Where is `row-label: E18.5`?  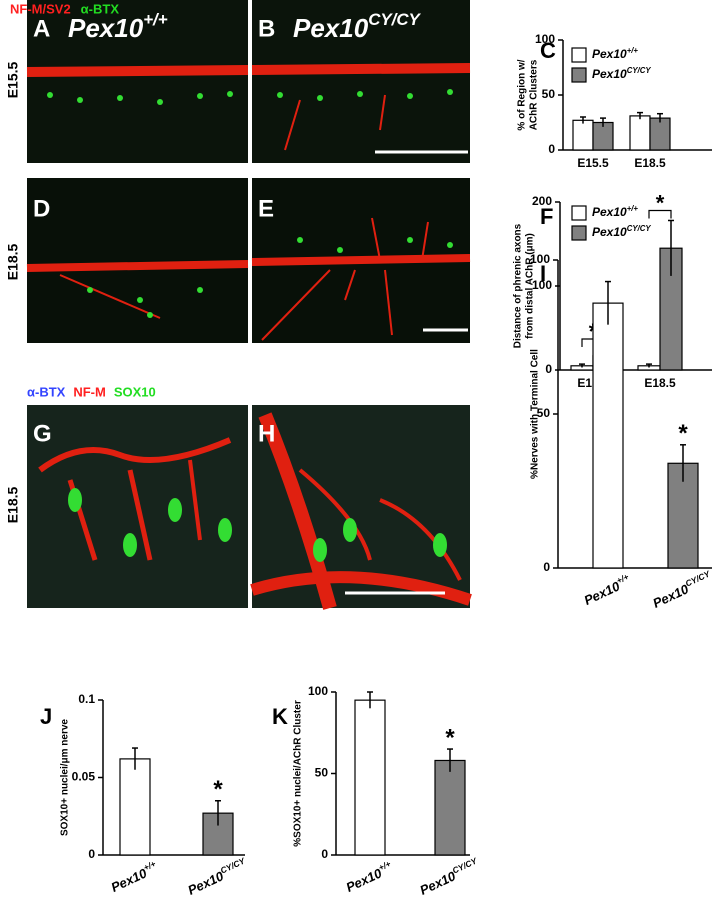 row-label: E18.5 is located at coordinates (13, 504).